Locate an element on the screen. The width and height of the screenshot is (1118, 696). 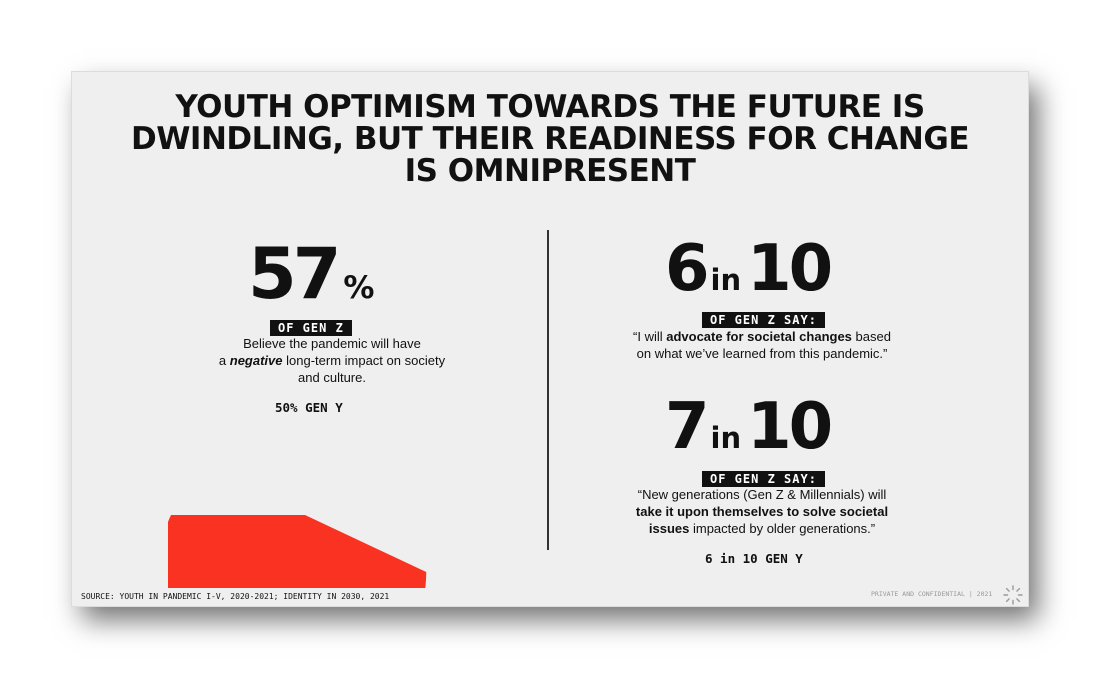
title-line: YOUTH OPTIMISM TOWARDS THE FUTURE IS is located at coordinates (550, 107).